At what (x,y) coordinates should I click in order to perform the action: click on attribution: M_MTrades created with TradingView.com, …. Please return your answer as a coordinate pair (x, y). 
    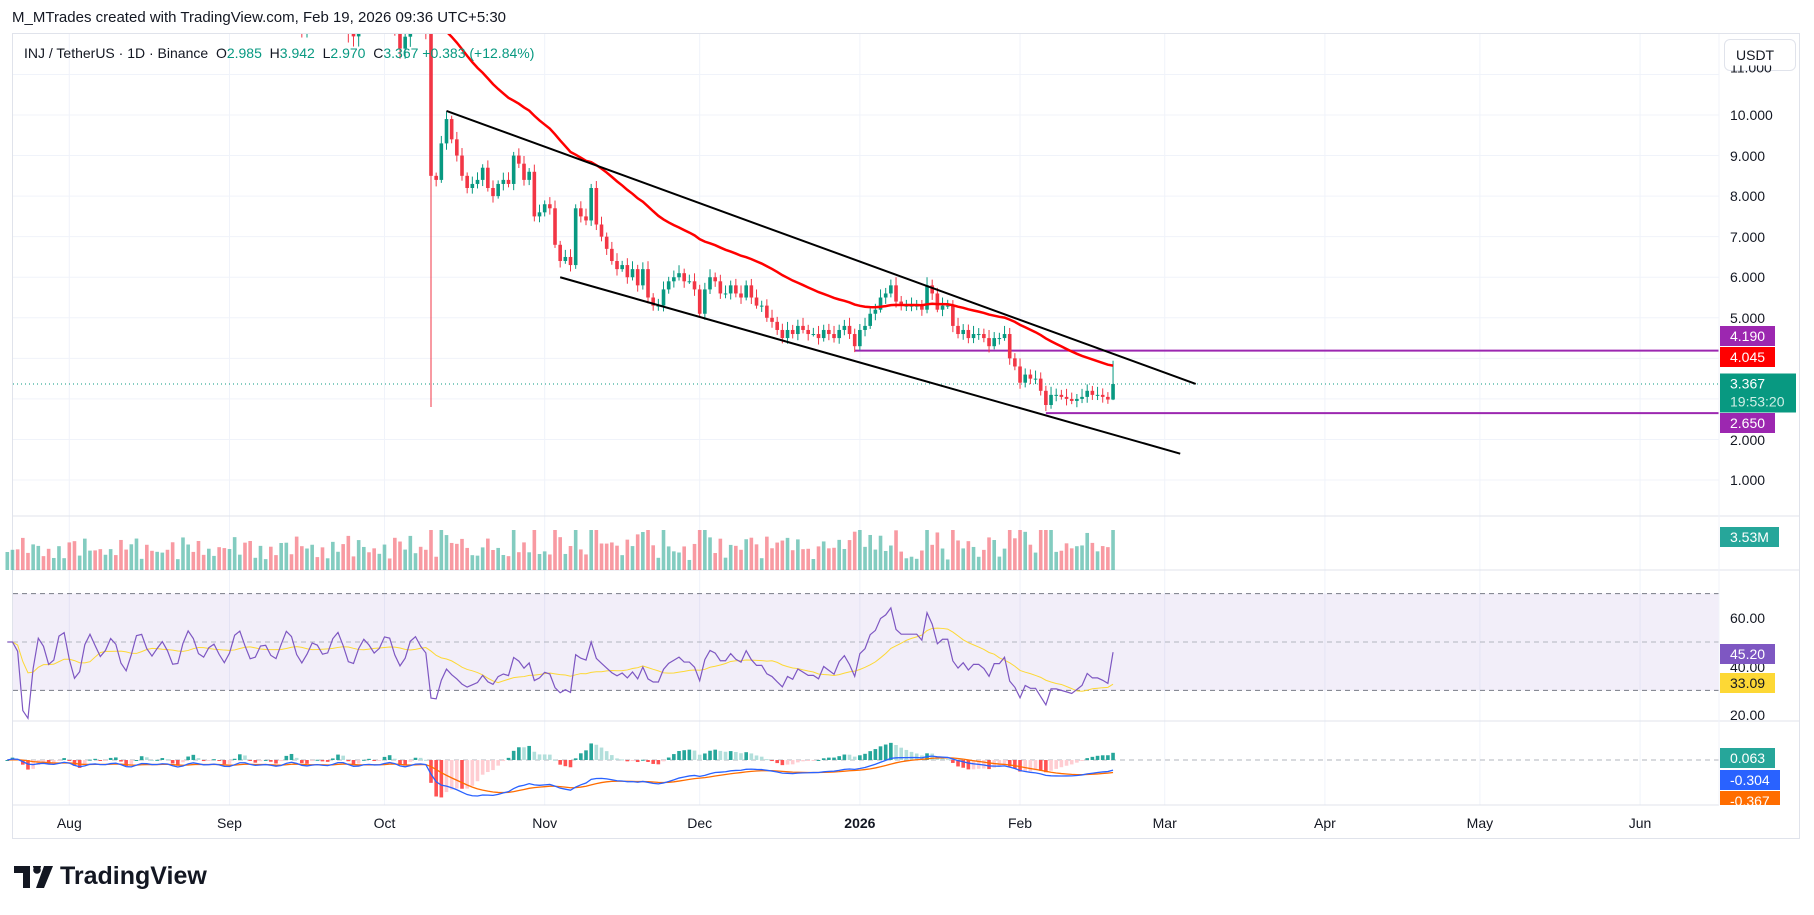
    Looking at the image, I should click on (259, 17).